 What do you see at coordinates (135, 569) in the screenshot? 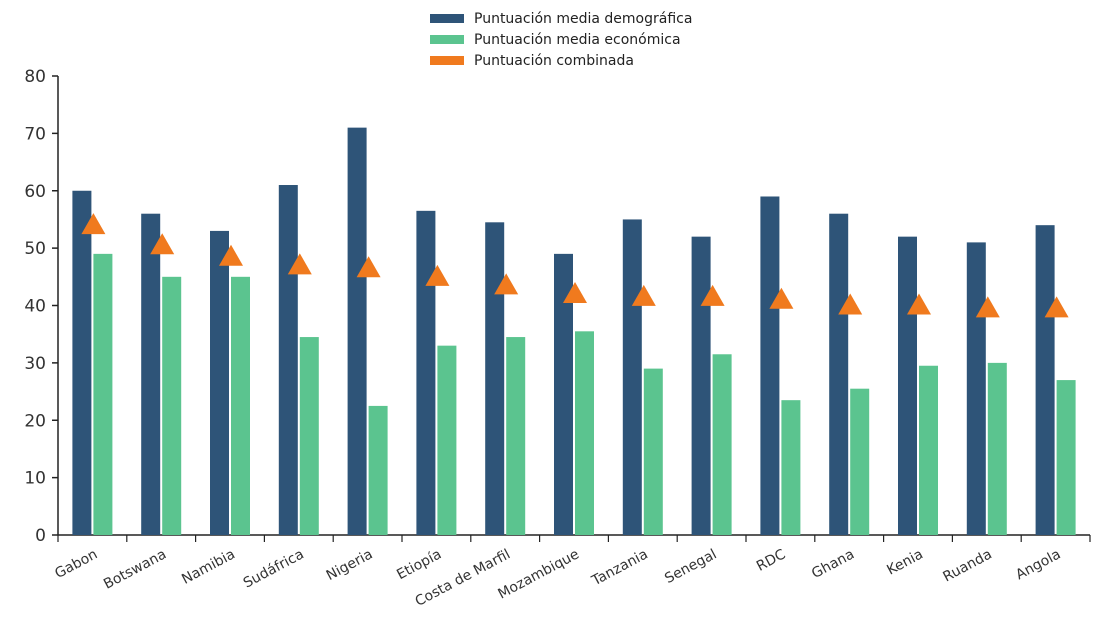
I see `x-category-label: Botswana` at bounding box center [135, 569].